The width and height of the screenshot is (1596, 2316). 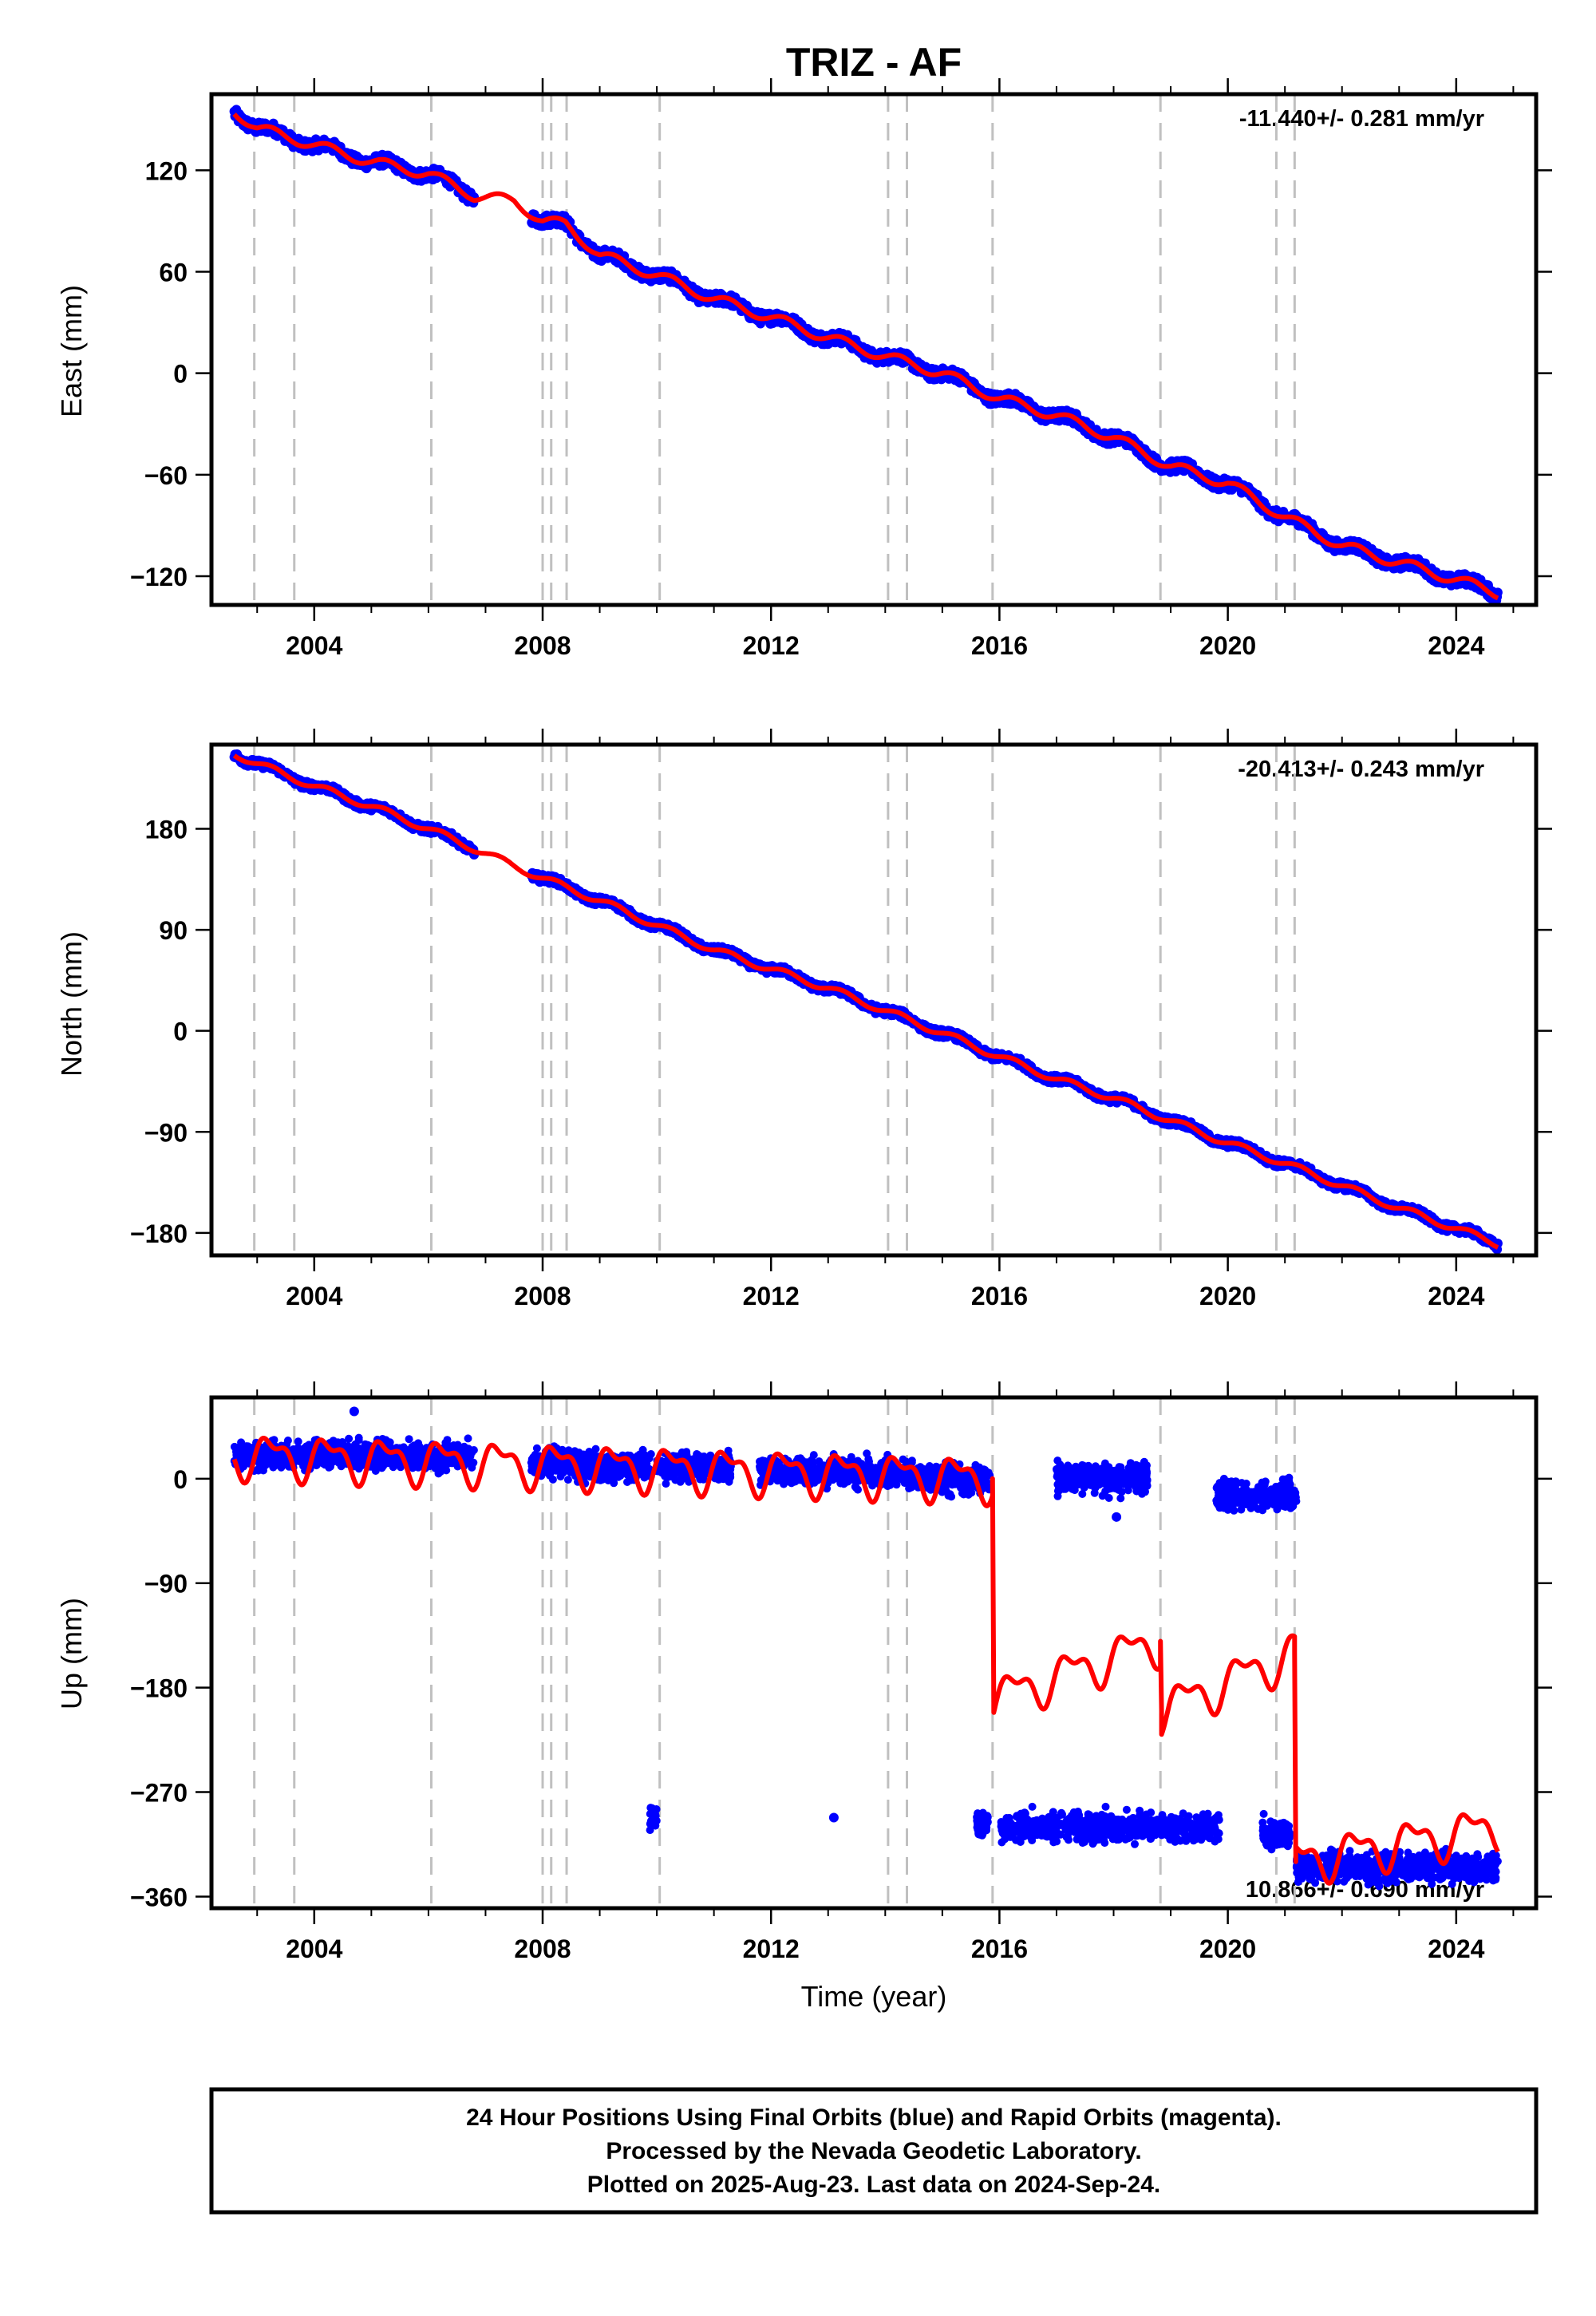 I want to click on y-tick-label: −60, so click(x=166, y=475).